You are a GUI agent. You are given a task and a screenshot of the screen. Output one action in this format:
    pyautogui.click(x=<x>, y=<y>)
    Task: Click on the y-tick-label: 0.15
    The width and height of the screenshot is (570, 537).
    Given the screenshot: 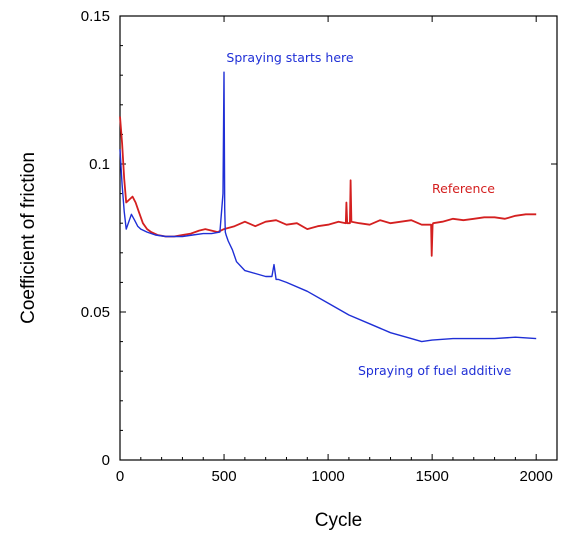 What is the action you would take?
    pyautogui.click(x=95, y=16)
    